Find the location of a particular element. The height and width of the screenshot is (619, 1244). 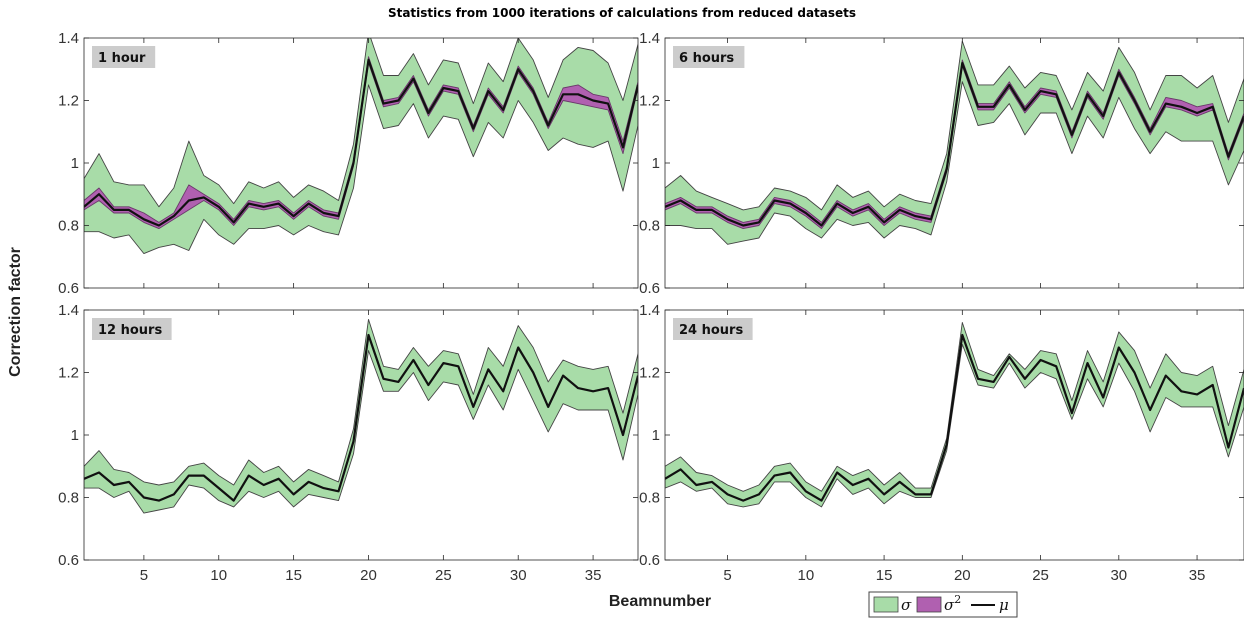

legend-swatch-sigma2 is located at coordinates (929, 604).